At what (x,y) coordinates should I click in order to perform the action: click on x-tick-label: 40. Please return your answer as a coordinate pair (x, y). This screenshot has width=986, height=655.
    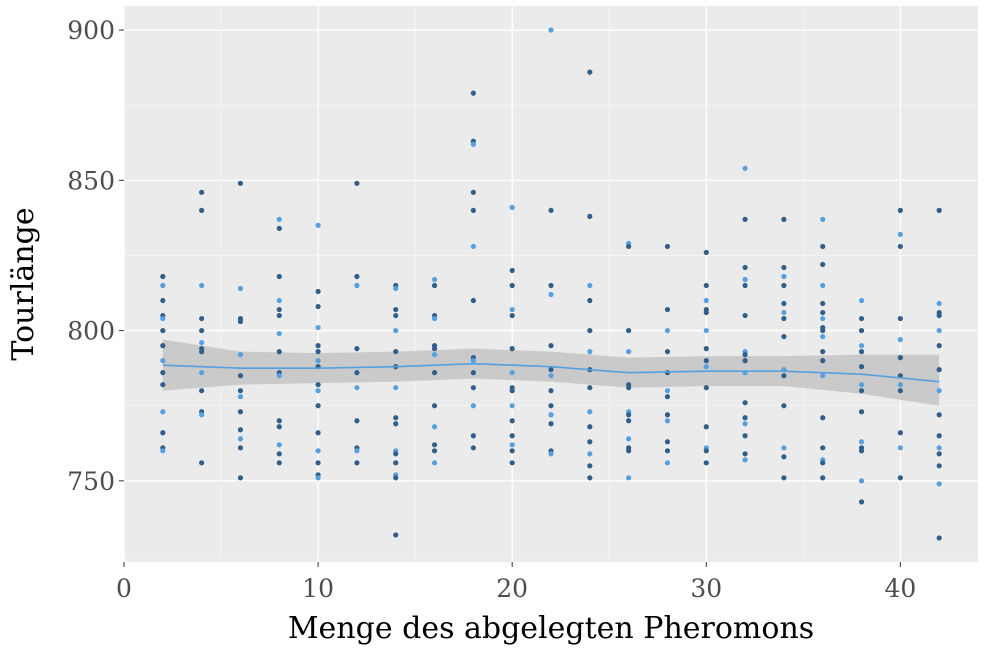
    Looking at the image, I should click on (900, 588).